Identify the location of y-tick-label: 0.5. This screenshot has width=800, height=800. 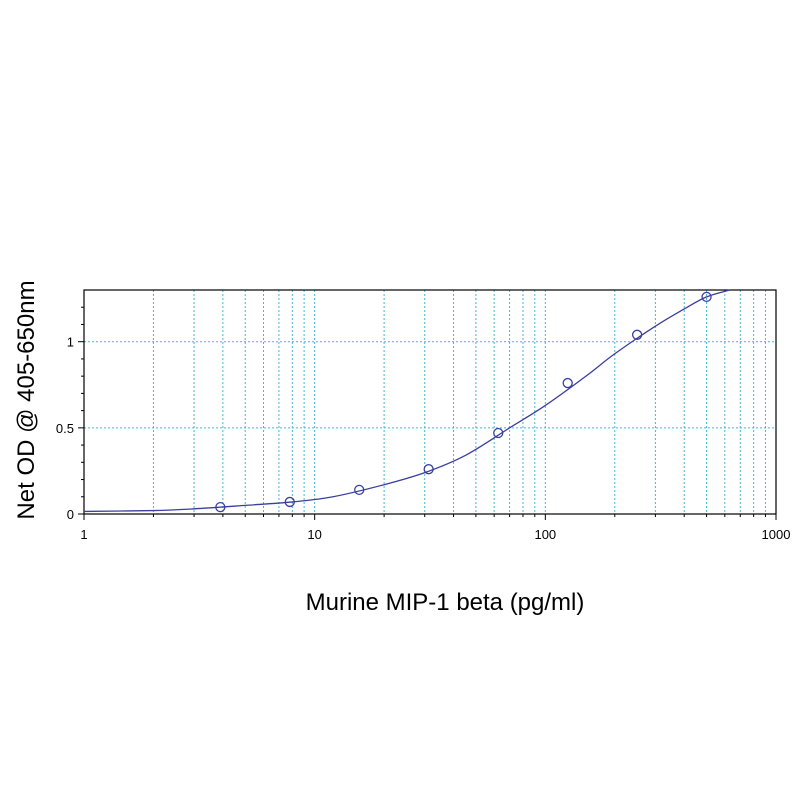
(65, 428).